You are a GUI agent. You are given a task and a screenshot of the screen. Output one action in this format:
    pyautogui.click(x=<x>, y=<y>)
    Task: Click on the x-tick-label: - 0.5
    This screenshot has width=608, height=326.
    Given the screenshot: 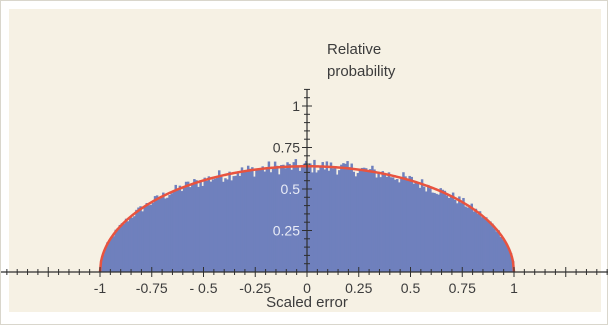 What is the action you would take?
    pyautogui.click(x=203, y=288)
    